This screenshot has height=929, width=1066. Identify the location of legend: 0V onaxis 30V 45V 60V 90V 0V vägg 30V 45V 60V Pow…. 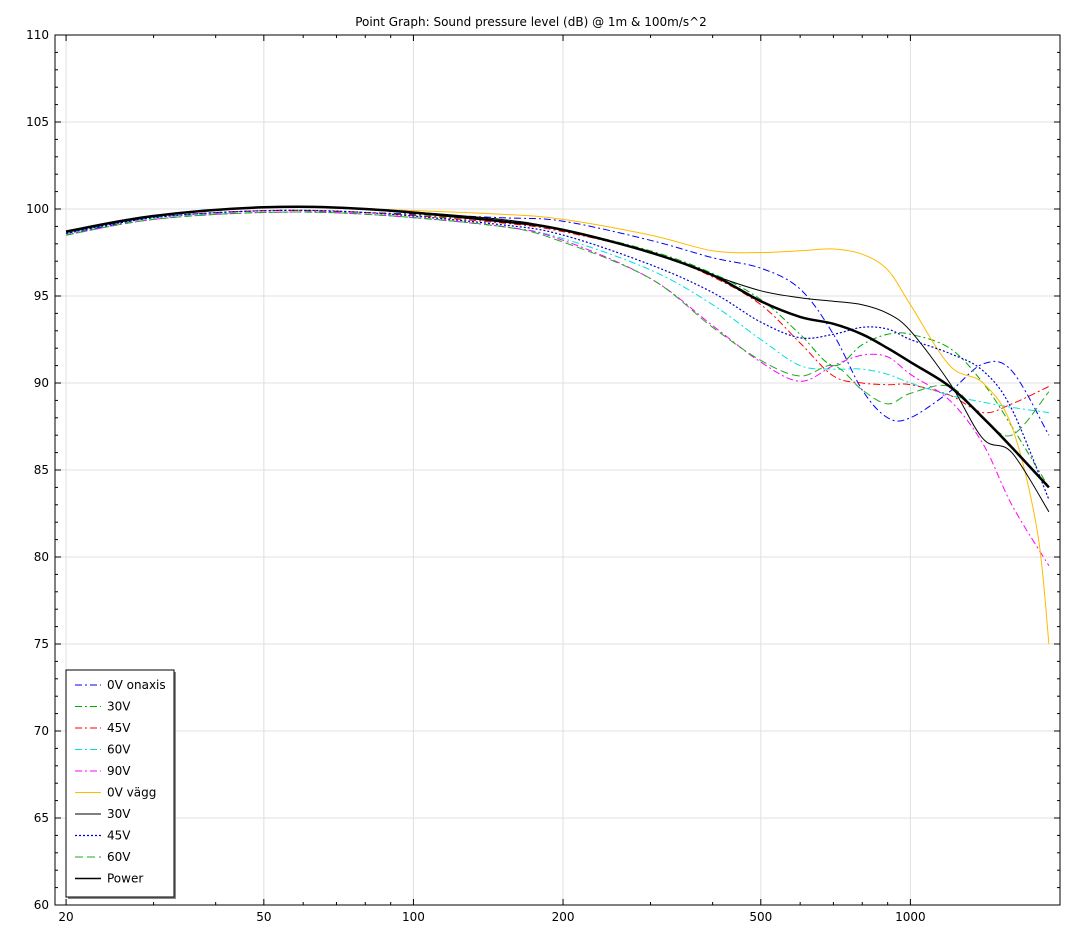
(120, 784).